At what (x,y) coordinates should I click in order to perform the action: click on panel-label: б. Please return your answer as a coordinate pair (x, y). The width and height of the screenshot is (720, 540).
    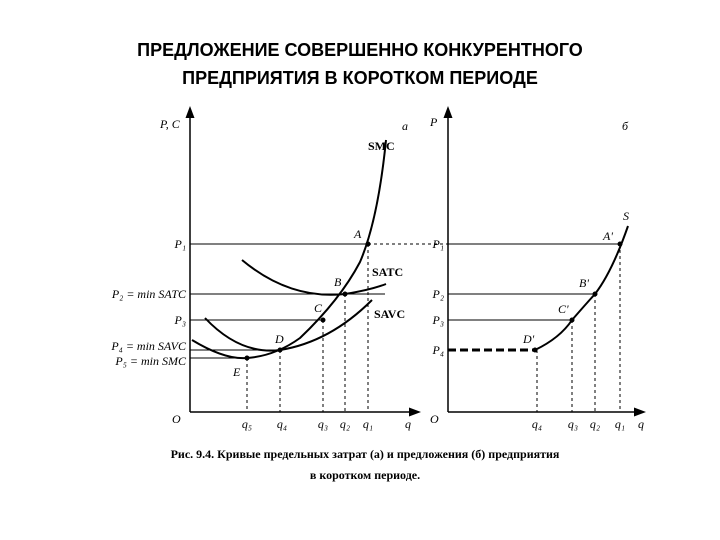
    Looking at the image, I should click on (625, 126).